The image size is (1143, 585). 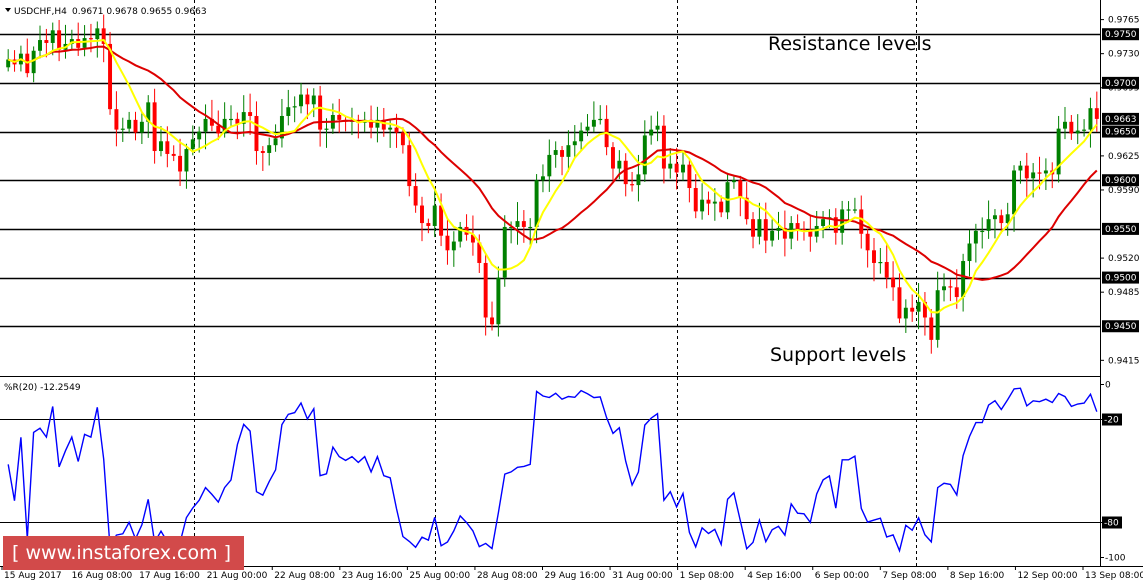 I want to click on instaforex-logo: [ www.instaforex.com ], so click(x=123, y=553).